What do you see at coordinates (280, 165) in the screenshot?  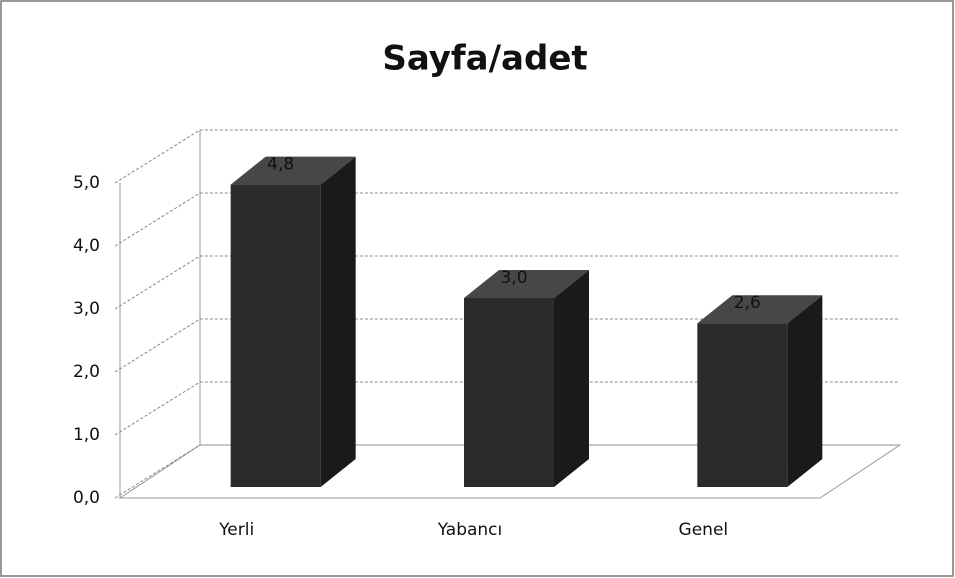 I see `data-label: 4,8` at bounding box center [280, 165].